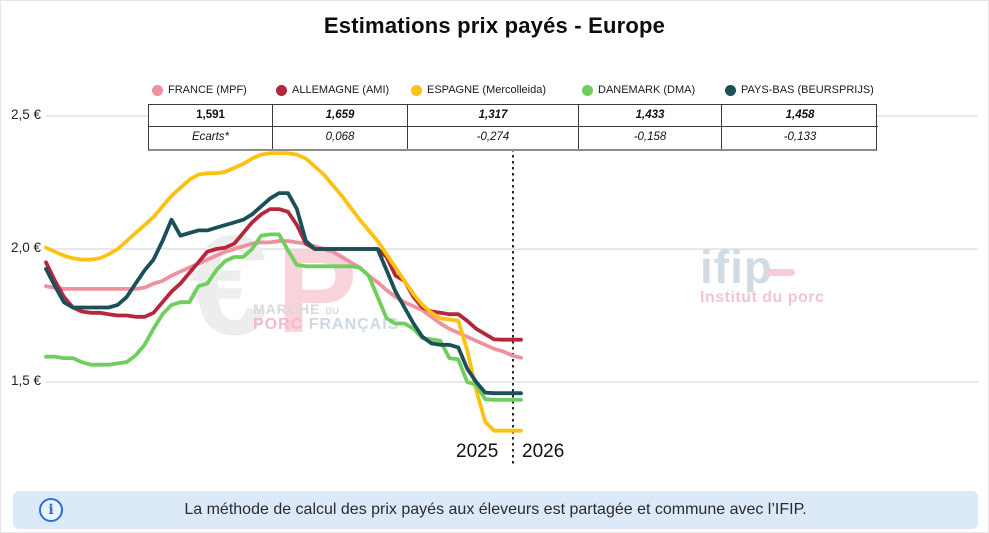 This screenshot has height=533, width=989. Describe the element at coordinates (730, 90) in the screenshot. I see `pays-bas-series-dot-icon` at that location.